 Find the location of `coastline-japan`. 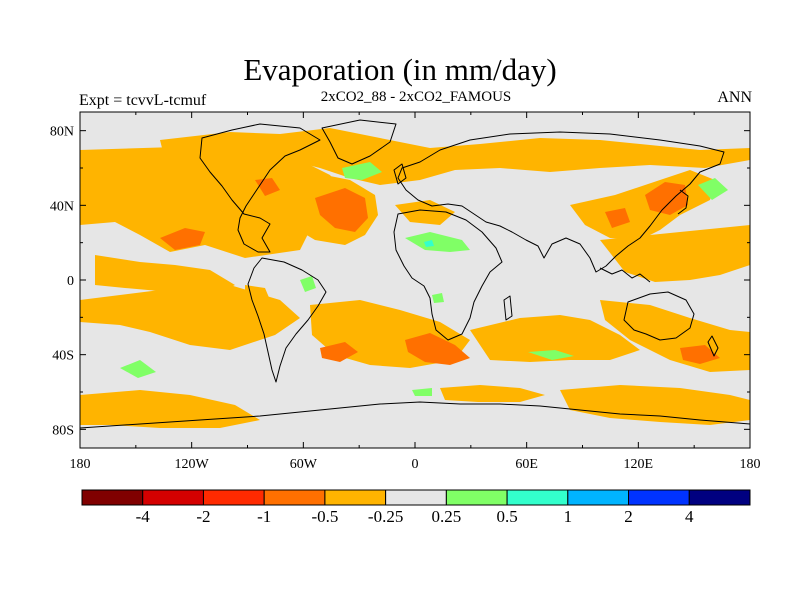

coastline-japan is located at coordinates (683, 202).